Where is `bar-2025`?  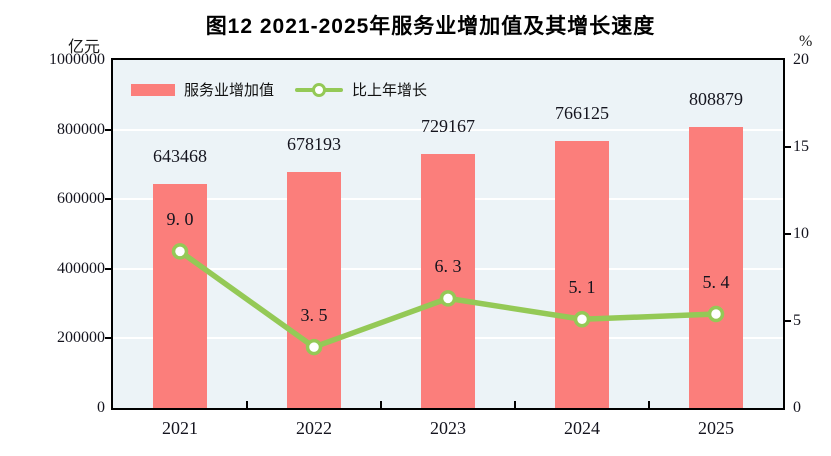 bar-2025 is located at coordinates (716, 267).